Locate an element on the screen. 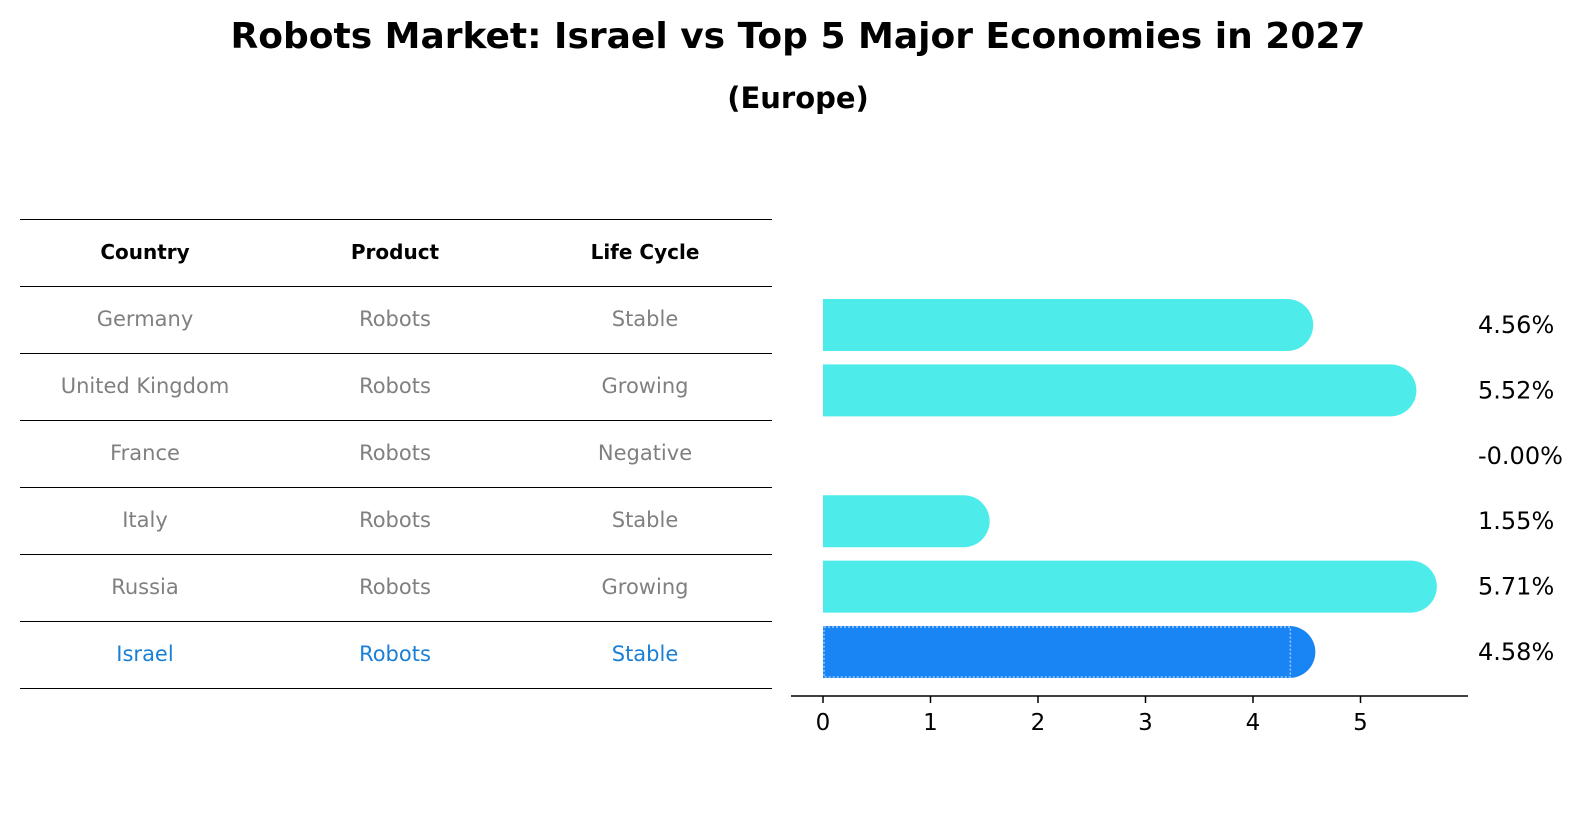  value-label-italy: 1.55% is located at coordinates (1516, 521).